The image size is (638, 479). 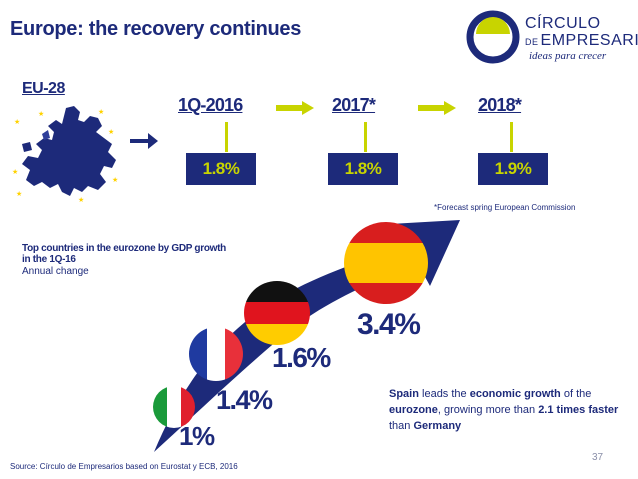 What do you see at coordinates (532, 42) in the screenshot?
I see `logo-de: DE` at bounding box center [532, 42].